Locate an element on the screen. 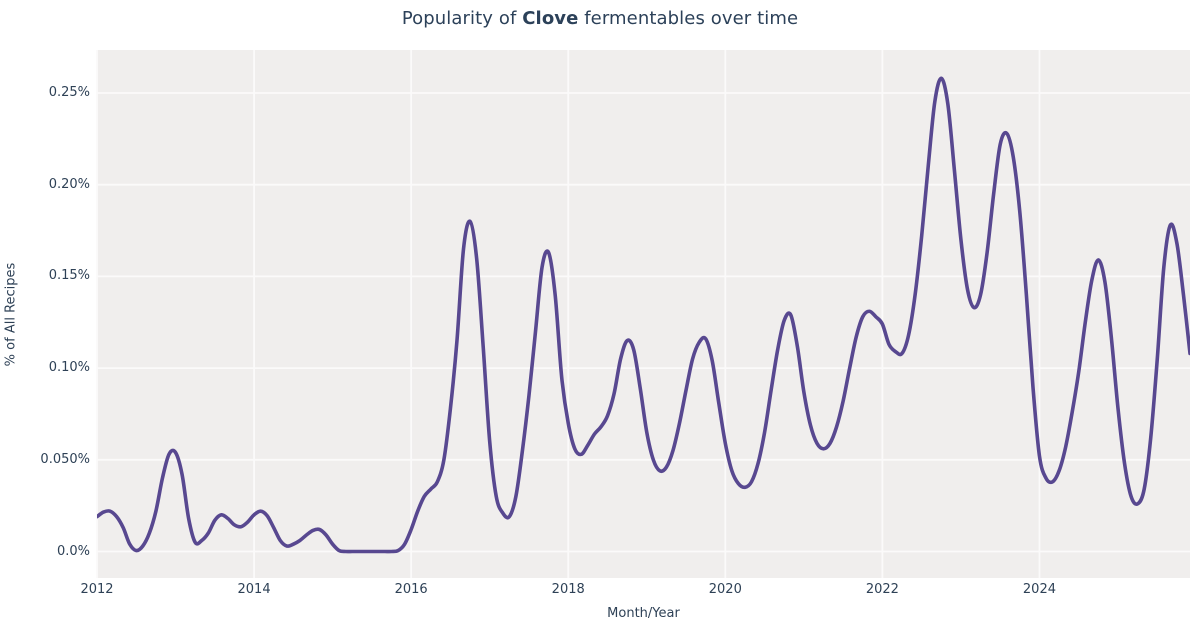 This screenshot has width=1200, height=630. y-tick-label: 0.15% is located at coordinates (69, 276).